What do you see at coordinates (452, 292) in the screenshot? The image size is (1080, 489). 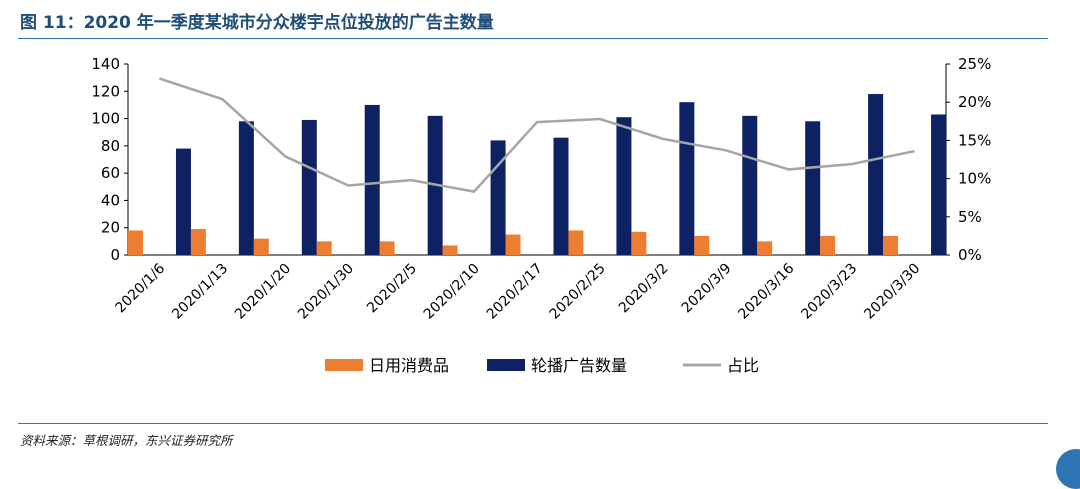 I see `x-axis-tick-label: 2020/2/10` at bounding box center [452, 292].